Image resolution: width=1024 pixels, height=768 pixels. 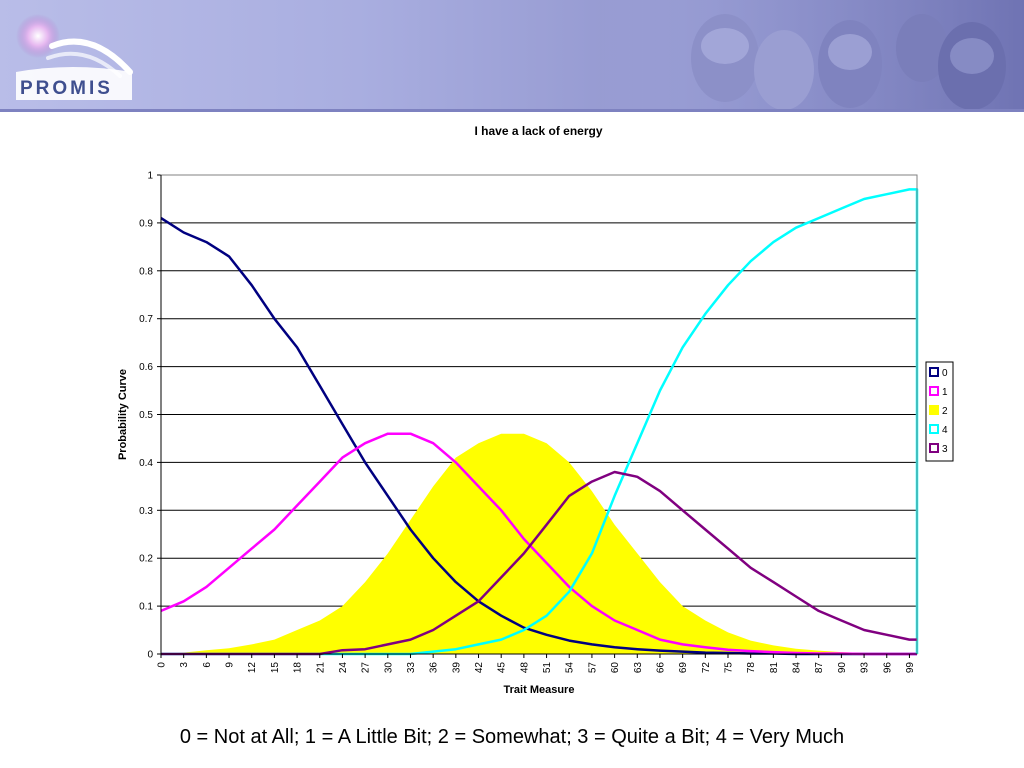 I want to click on y-tick-label: 0.4, so click(x=146, y=463).